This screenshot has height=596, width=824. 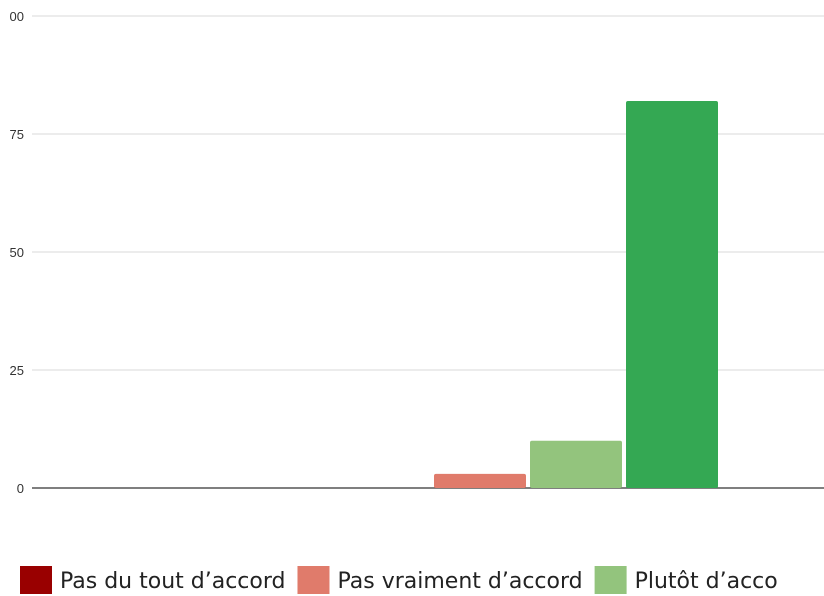 I want to click on y-axis-ticks: 0 25 50 75 00, so click(x=17, y=252).